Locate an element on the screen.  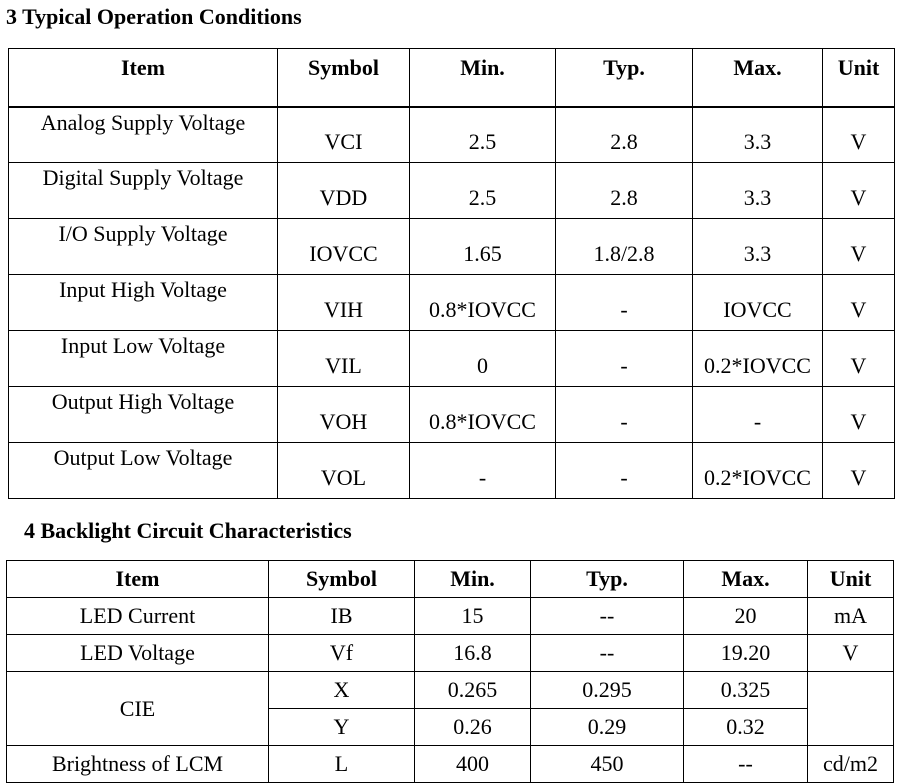
cell-max: 0.325 is located at coordinates (745, 690).